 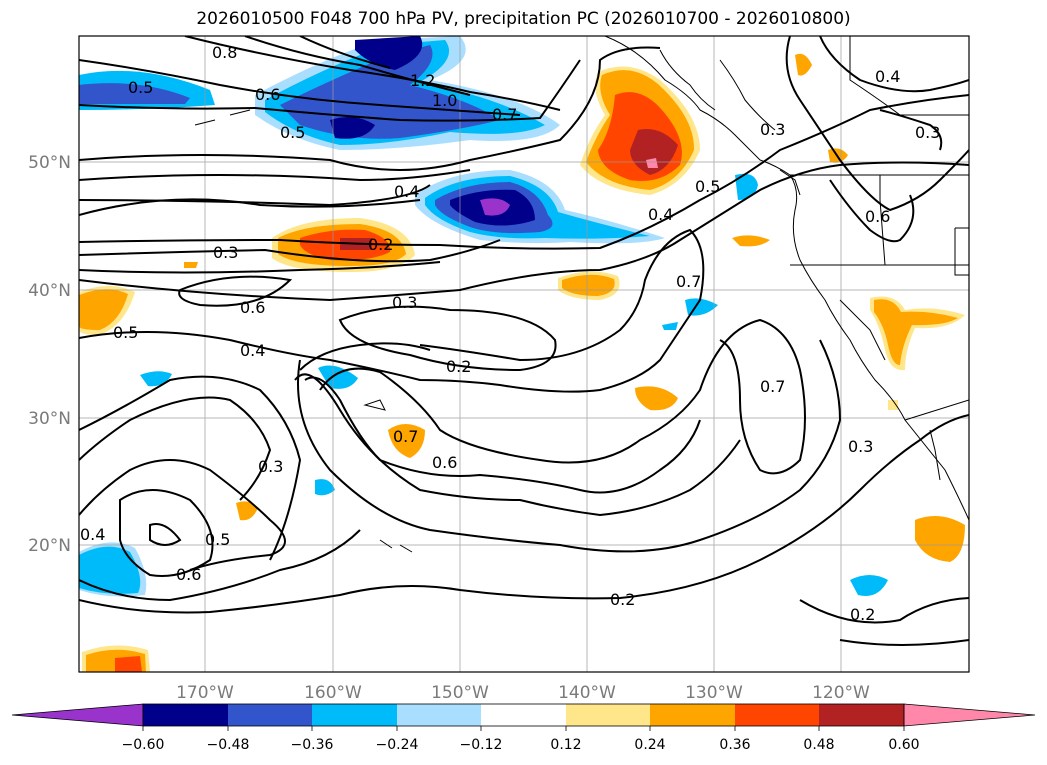 What do you see at coordinates (523, 693) in the screenshot?
I see `longitude-labels: 170°W 160°W 150°W 140°W 130°W 120°W` at bounding box center [523, 693].